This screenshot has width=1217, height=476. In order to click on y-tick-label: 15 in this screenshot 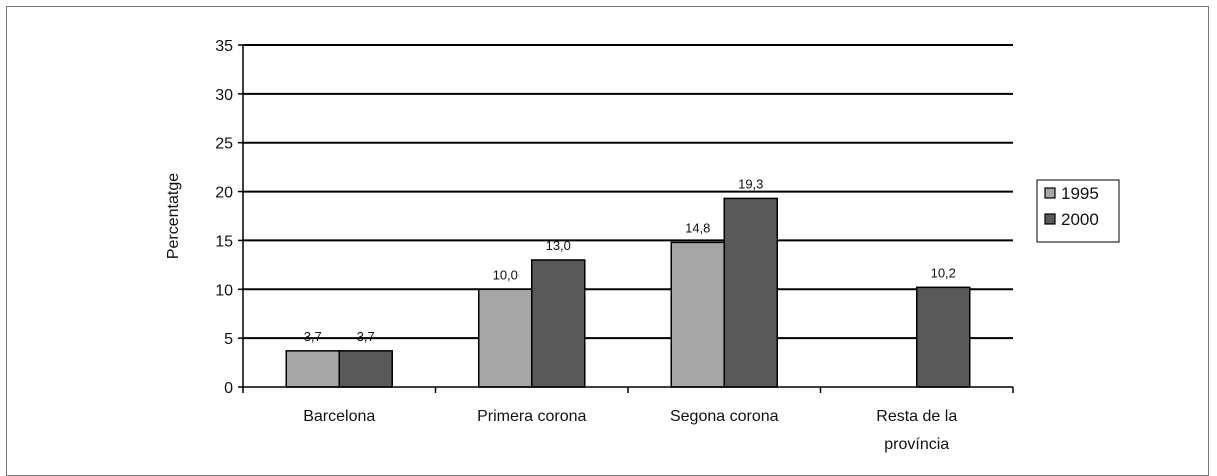, I will do `click(224, 241)`.